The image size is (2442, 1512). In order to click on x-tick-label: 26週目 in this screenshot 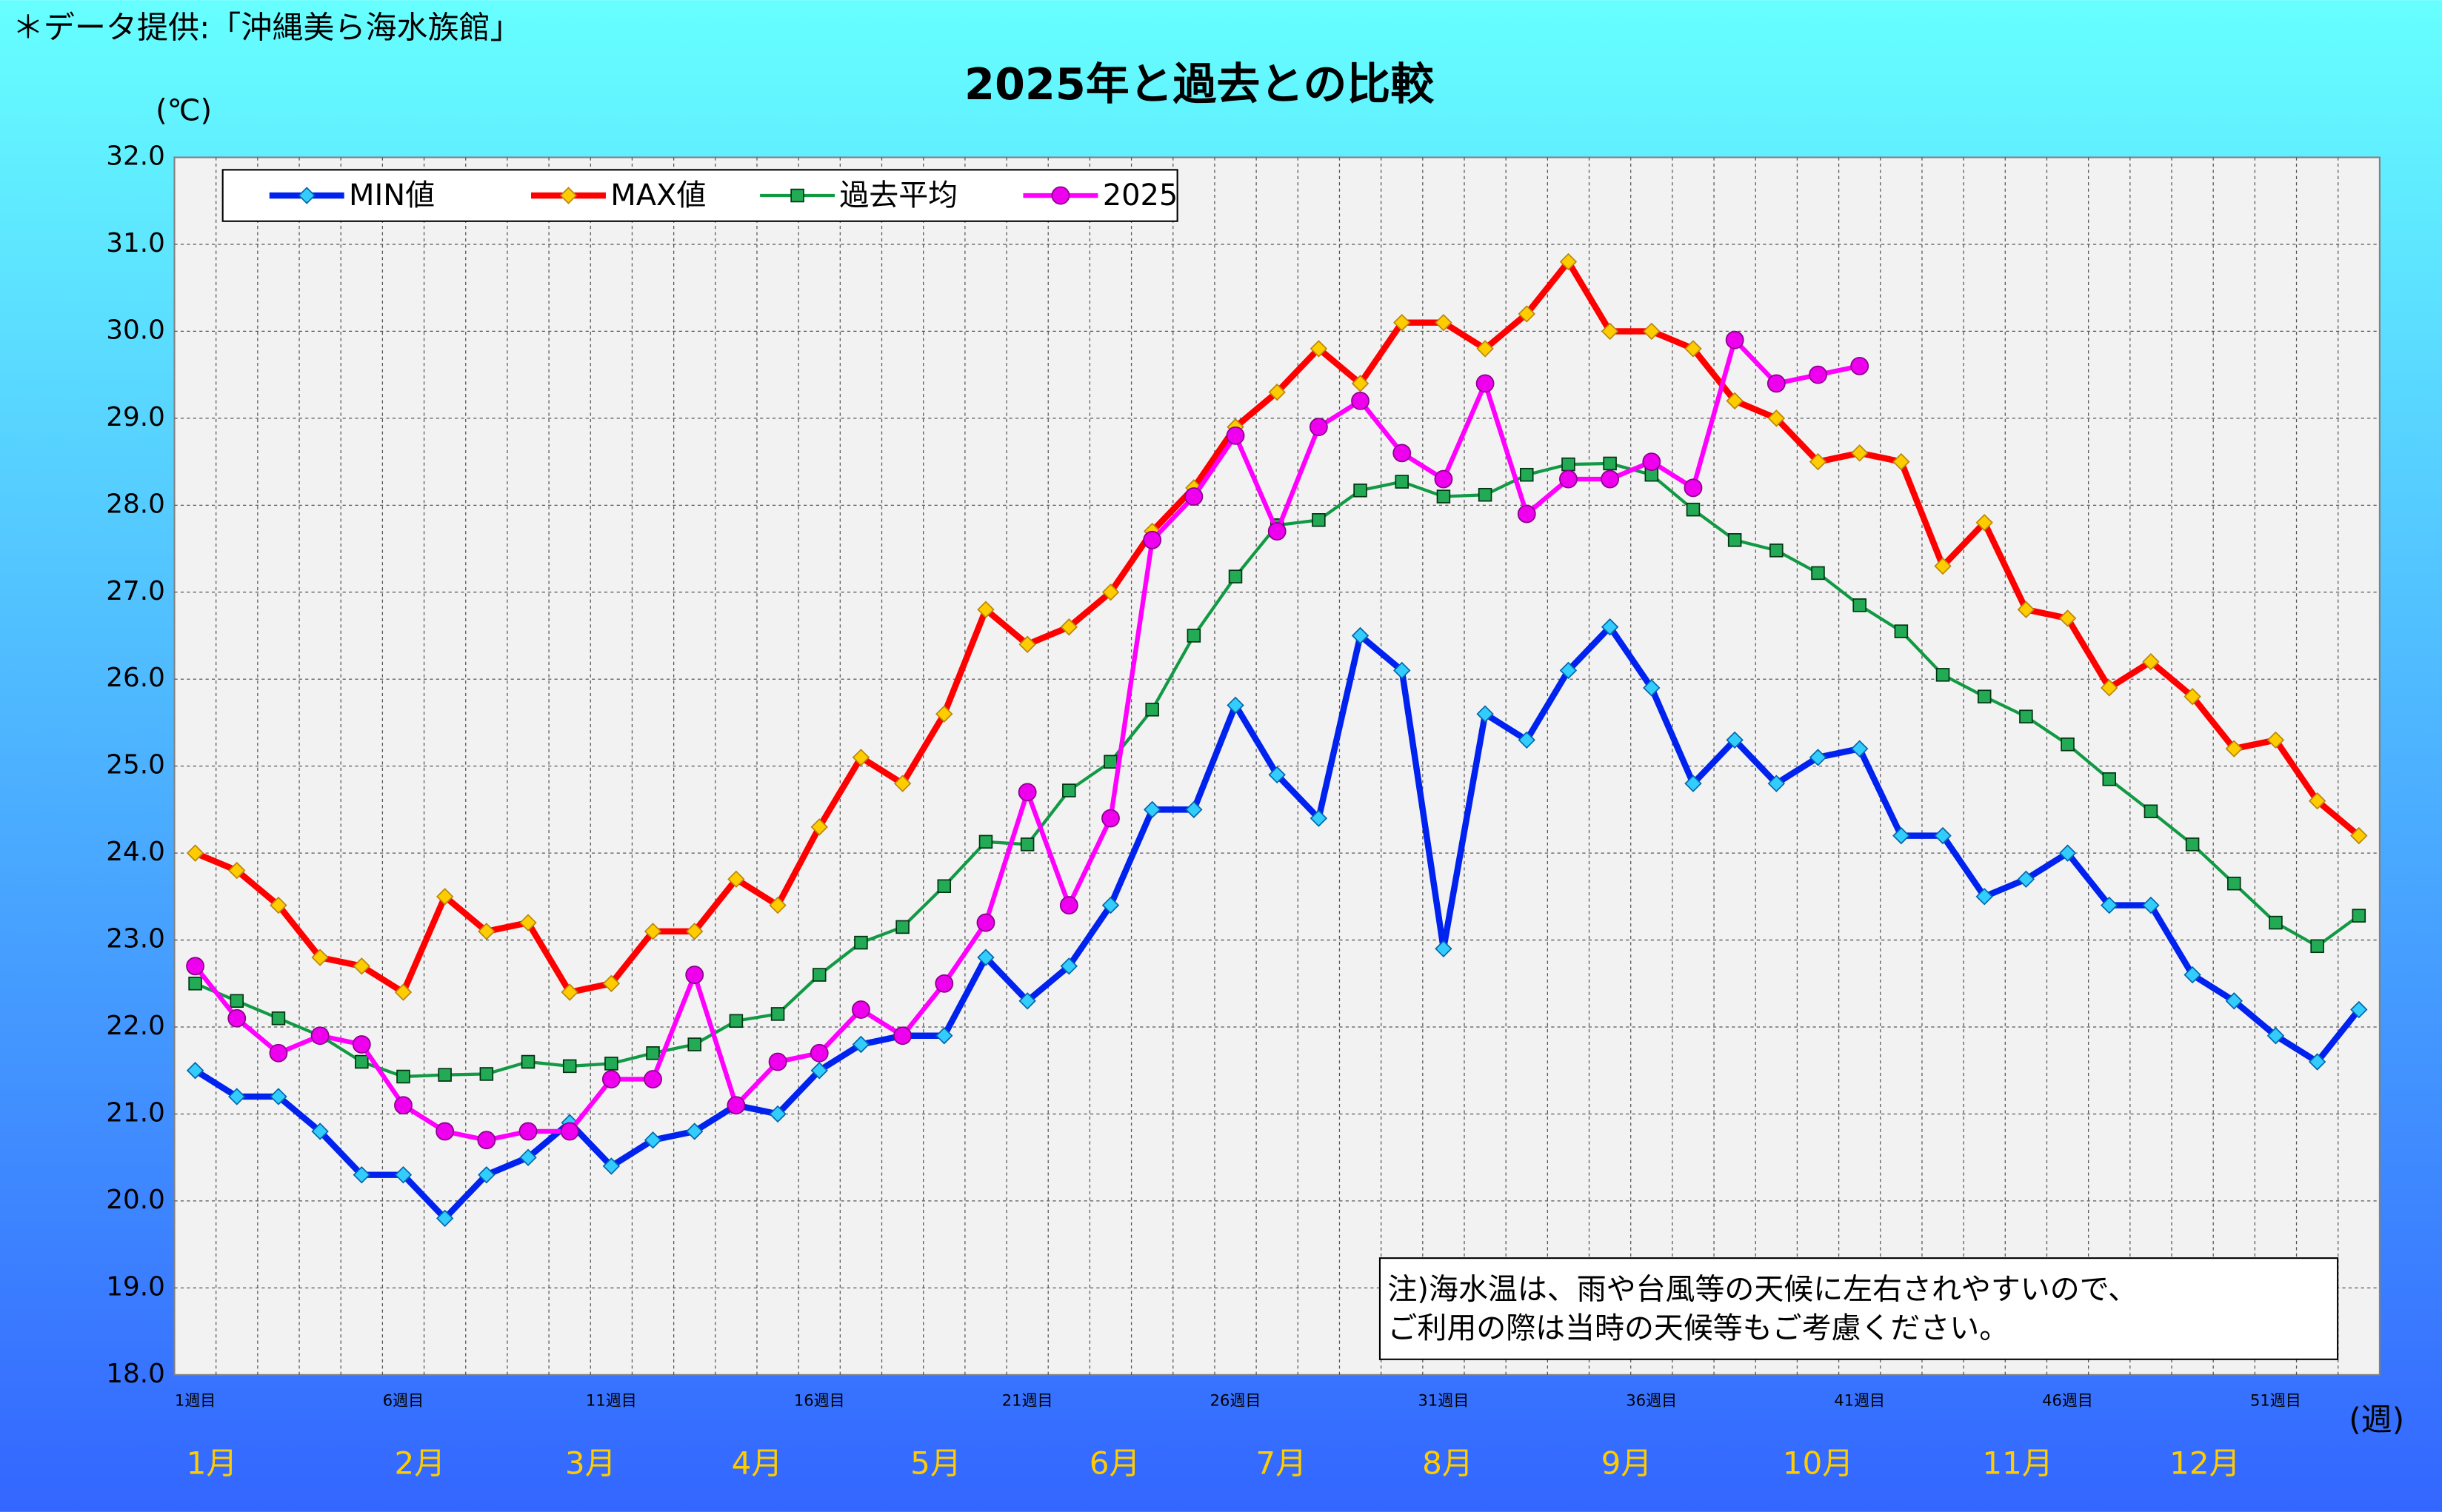, I will do `click(1235, 1400)`.